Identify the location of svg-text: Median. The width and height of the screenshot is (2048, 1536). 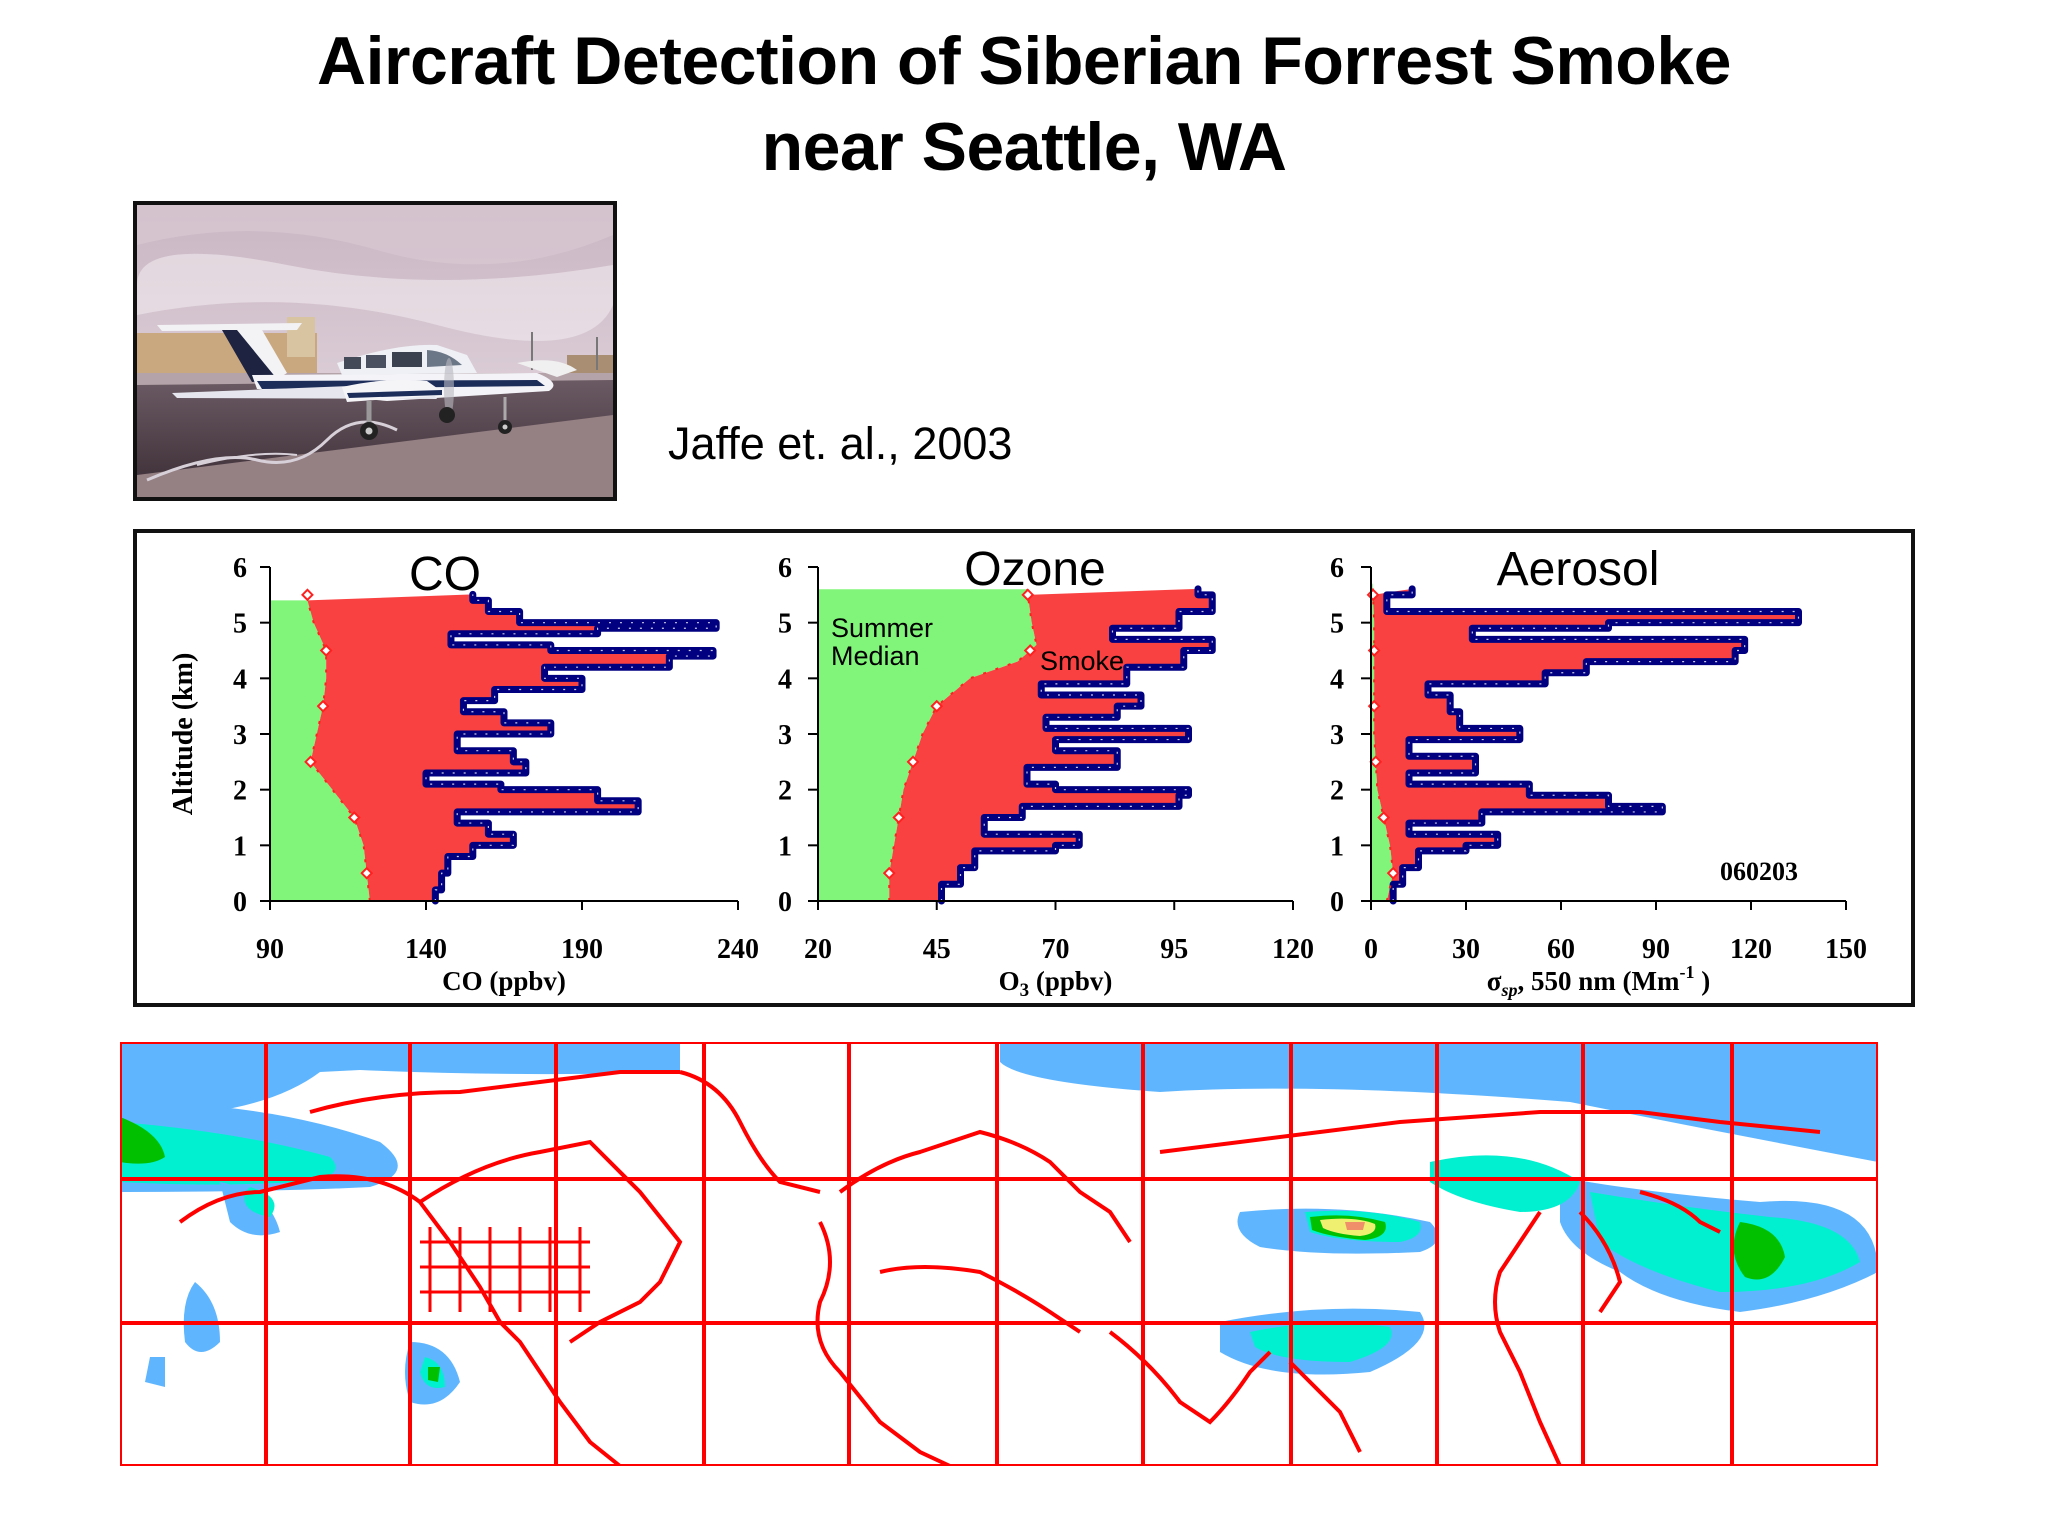
(875, 656).